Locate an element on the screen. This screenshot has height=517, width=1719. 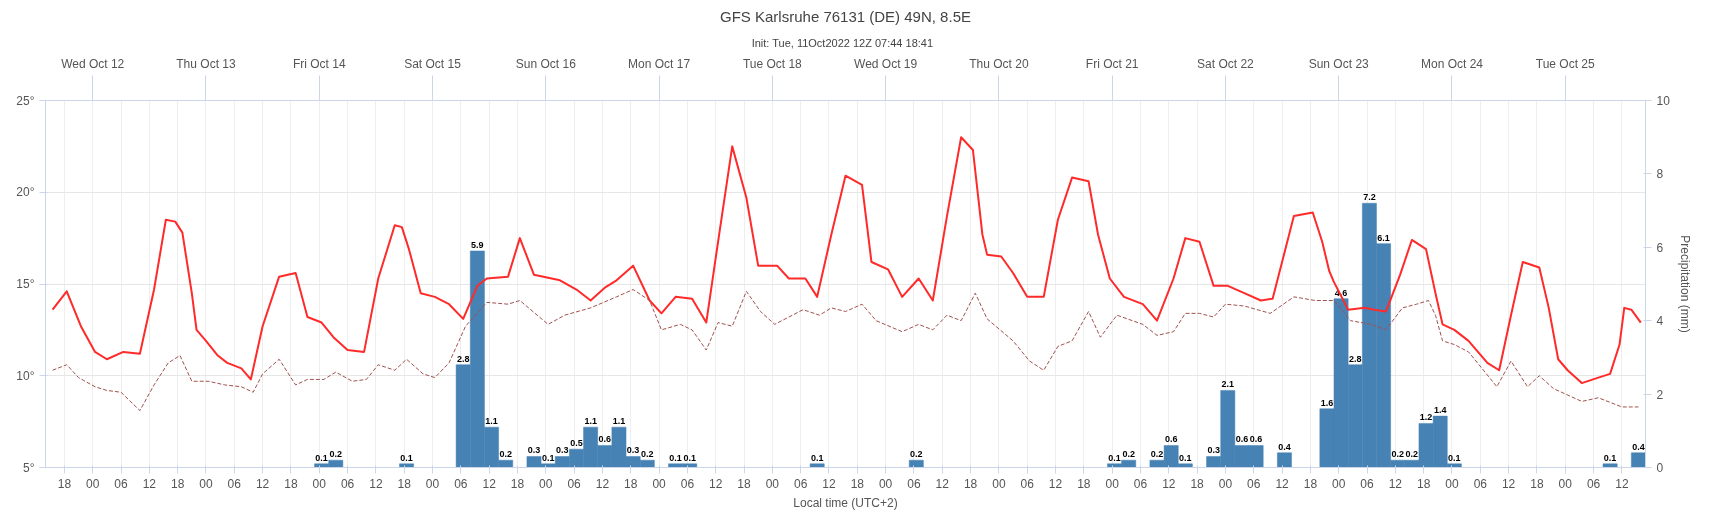
data-label: 1.6 is located at coordinates (1327, 402).